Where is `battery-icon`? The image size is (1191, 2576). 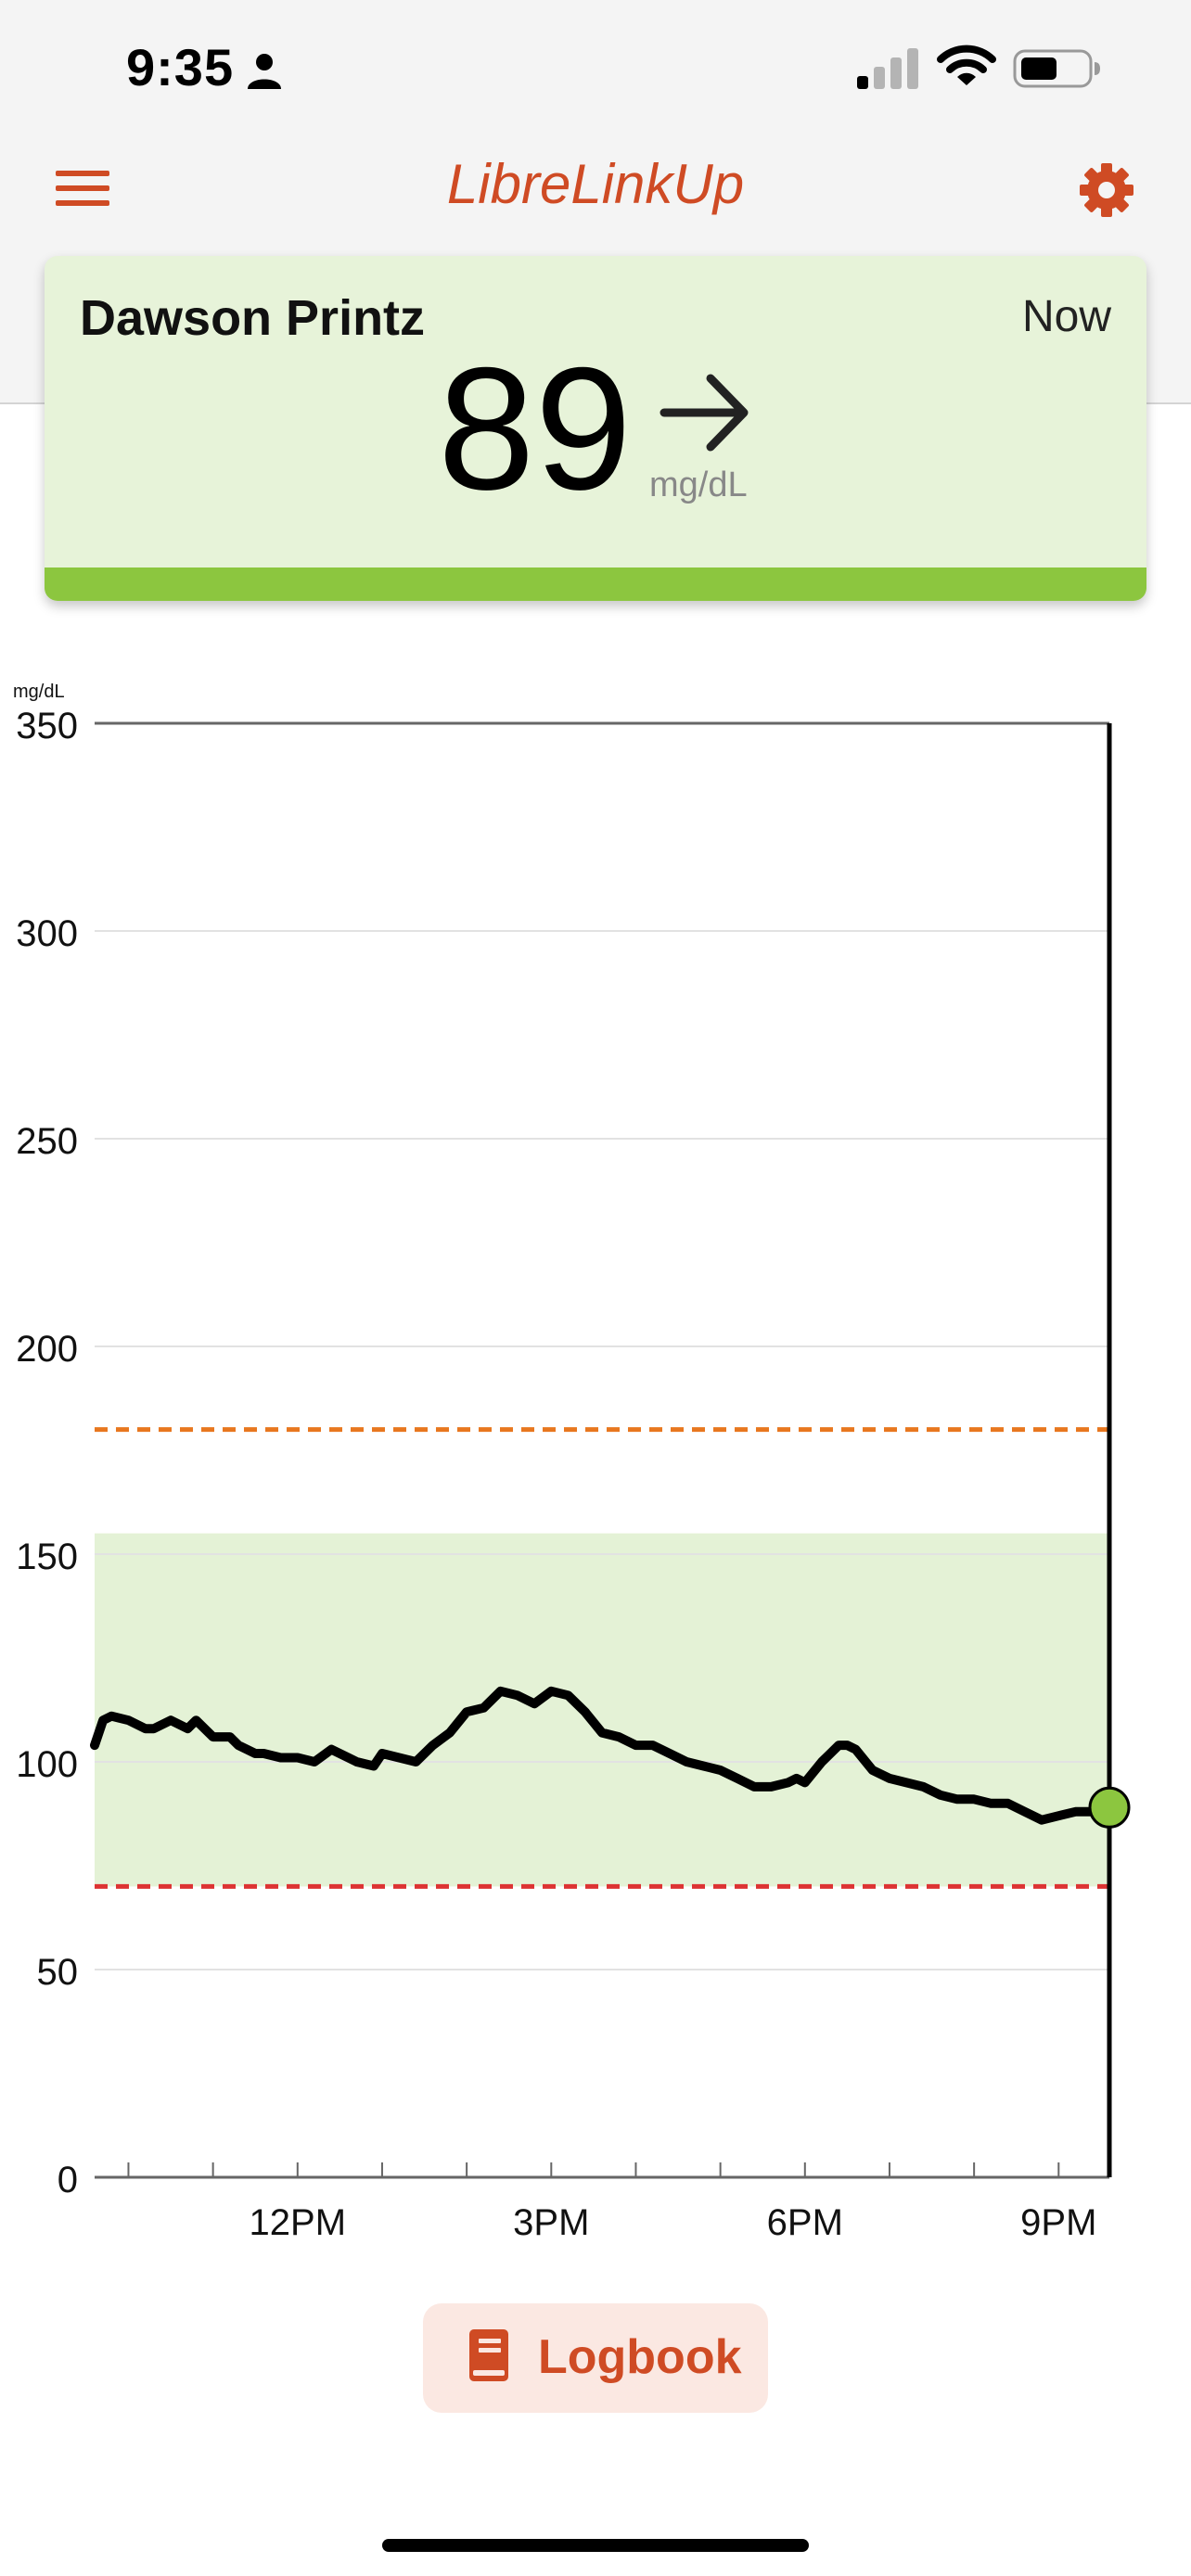
battery-icon is located at coordinates (1056, 68).